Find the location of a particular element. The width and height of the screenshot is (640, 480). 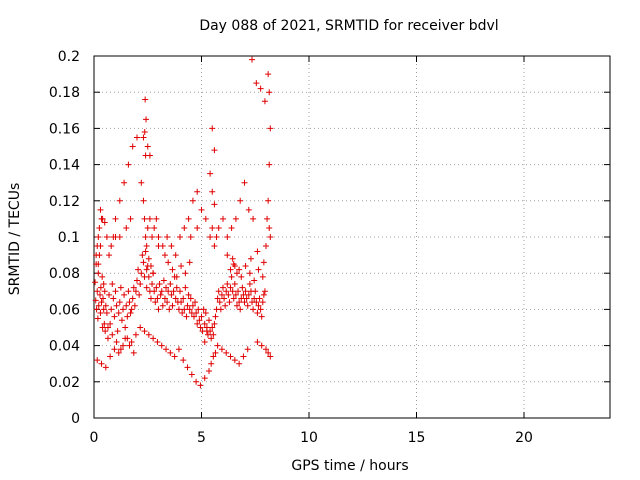

y-tick-label: 0.16 is located at coordinates (64, 129).